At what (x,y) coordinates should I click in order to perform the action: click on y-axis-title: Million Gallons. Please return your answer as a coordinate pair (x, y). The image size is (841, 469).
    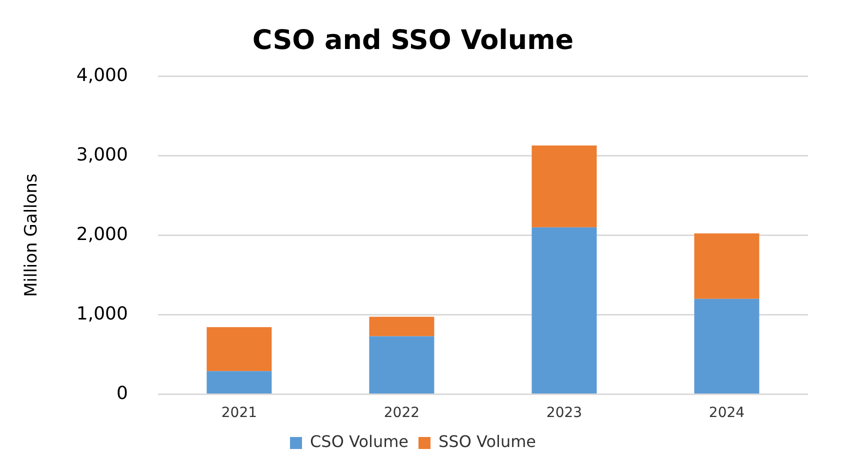
    Looking at the image, I should click on (32, 235).